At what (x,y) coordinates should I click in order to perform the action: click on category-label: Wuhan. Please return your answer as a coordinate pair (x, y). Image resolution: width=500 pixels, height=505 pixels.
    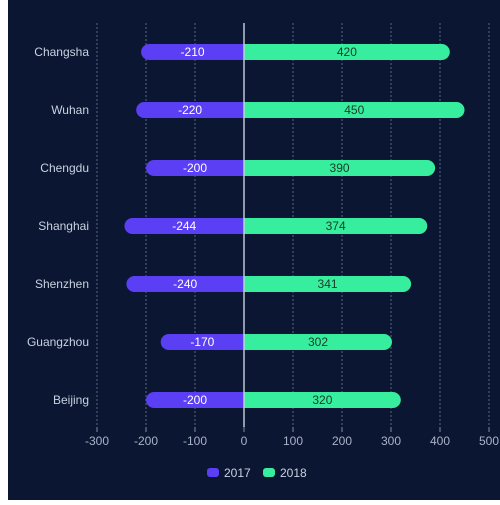
    Looking at the image, I should click on (70, 110).